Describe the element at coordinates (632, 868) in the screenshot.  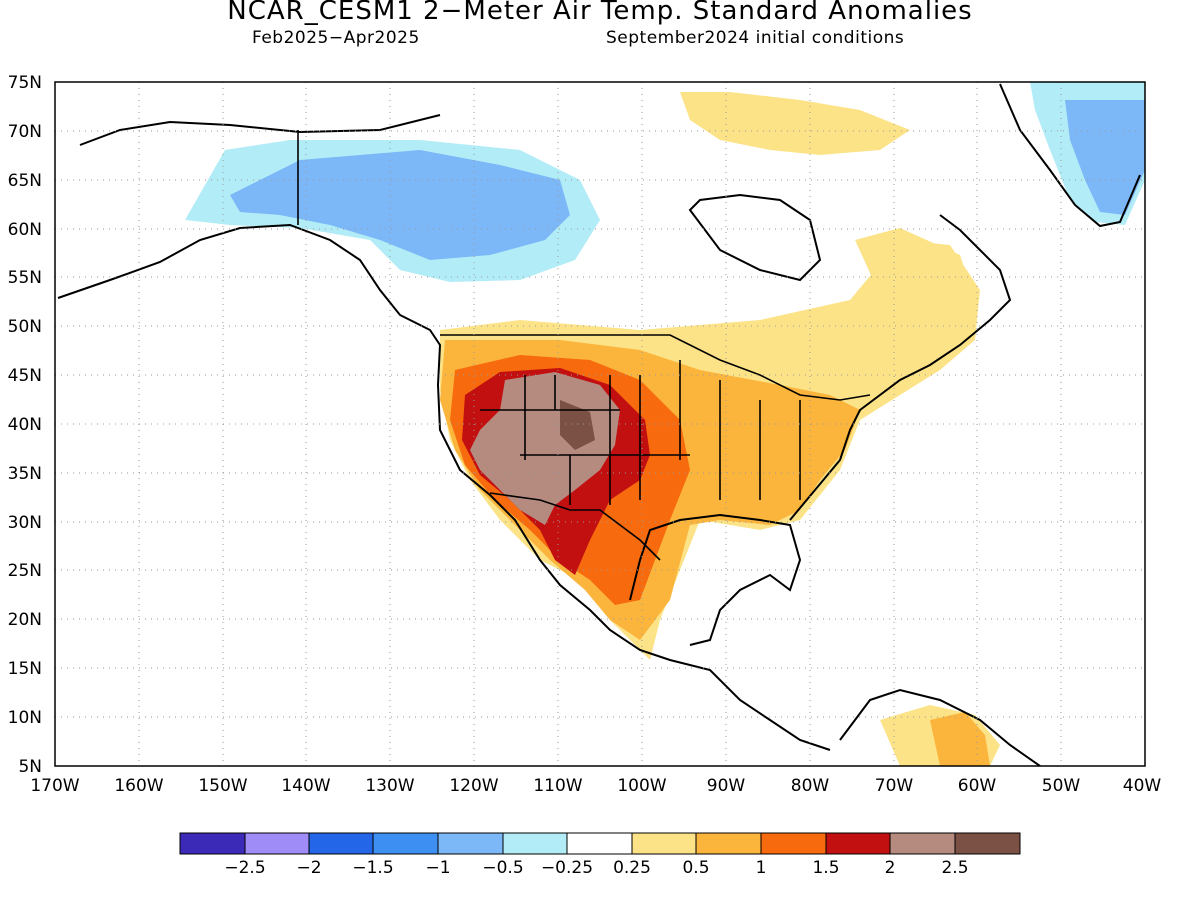
I see `colorbar-label: 0.25` at that location.